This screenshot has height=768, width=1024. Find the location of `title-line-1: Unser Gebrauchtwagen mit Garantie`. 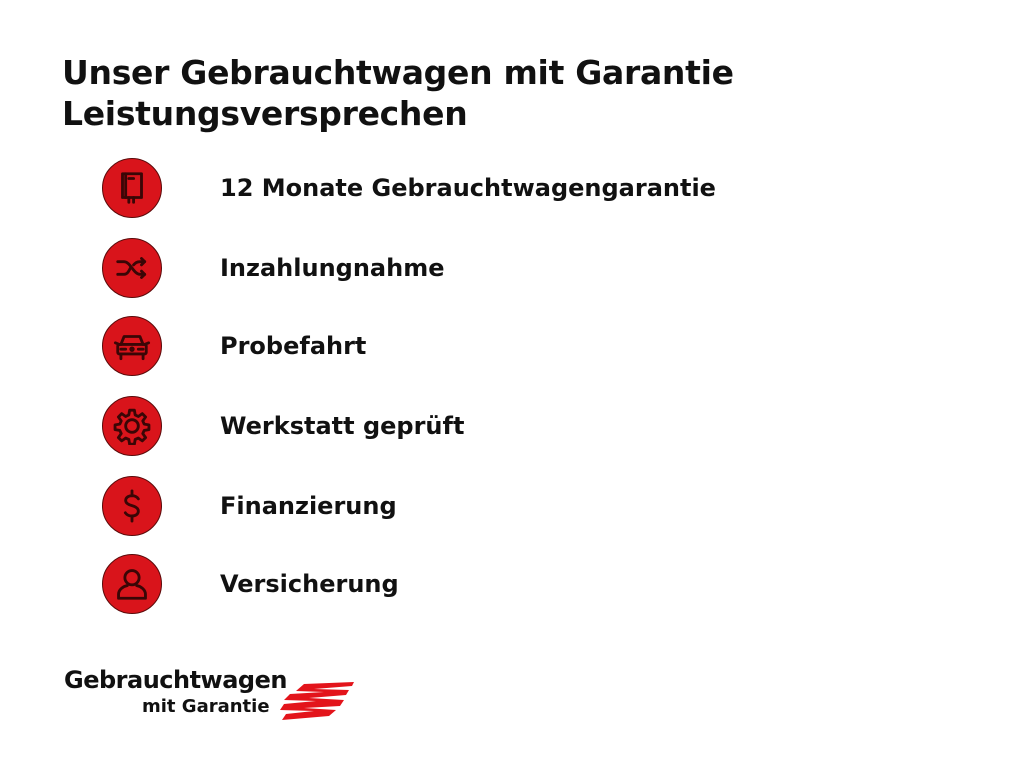

title-line-1: Unser Gebrauchtwagen mit Garantie is located at coordinates (398, 72).